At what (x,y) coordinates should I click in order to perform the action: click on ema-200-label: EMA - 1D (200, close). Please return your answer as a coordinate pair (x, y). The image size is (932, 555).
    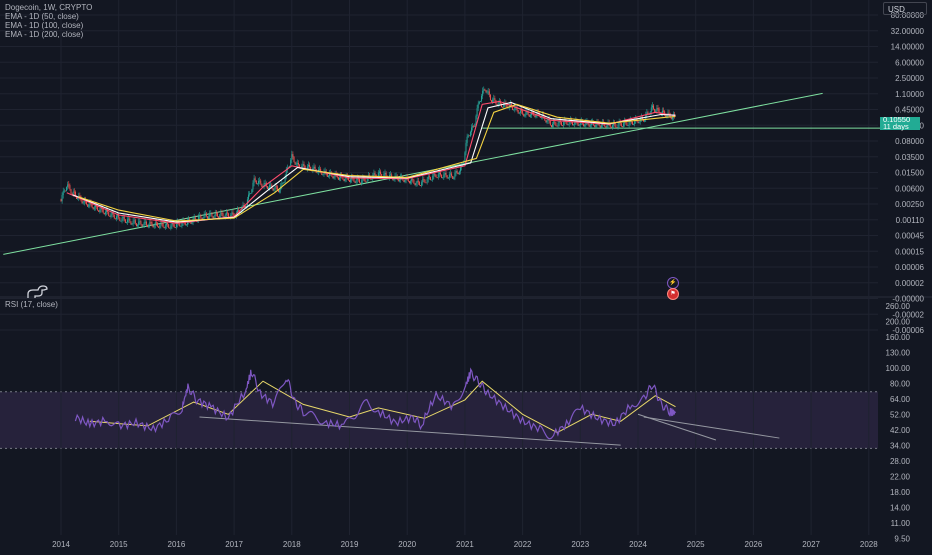
    Looking at the image, I should click on (44, 34).